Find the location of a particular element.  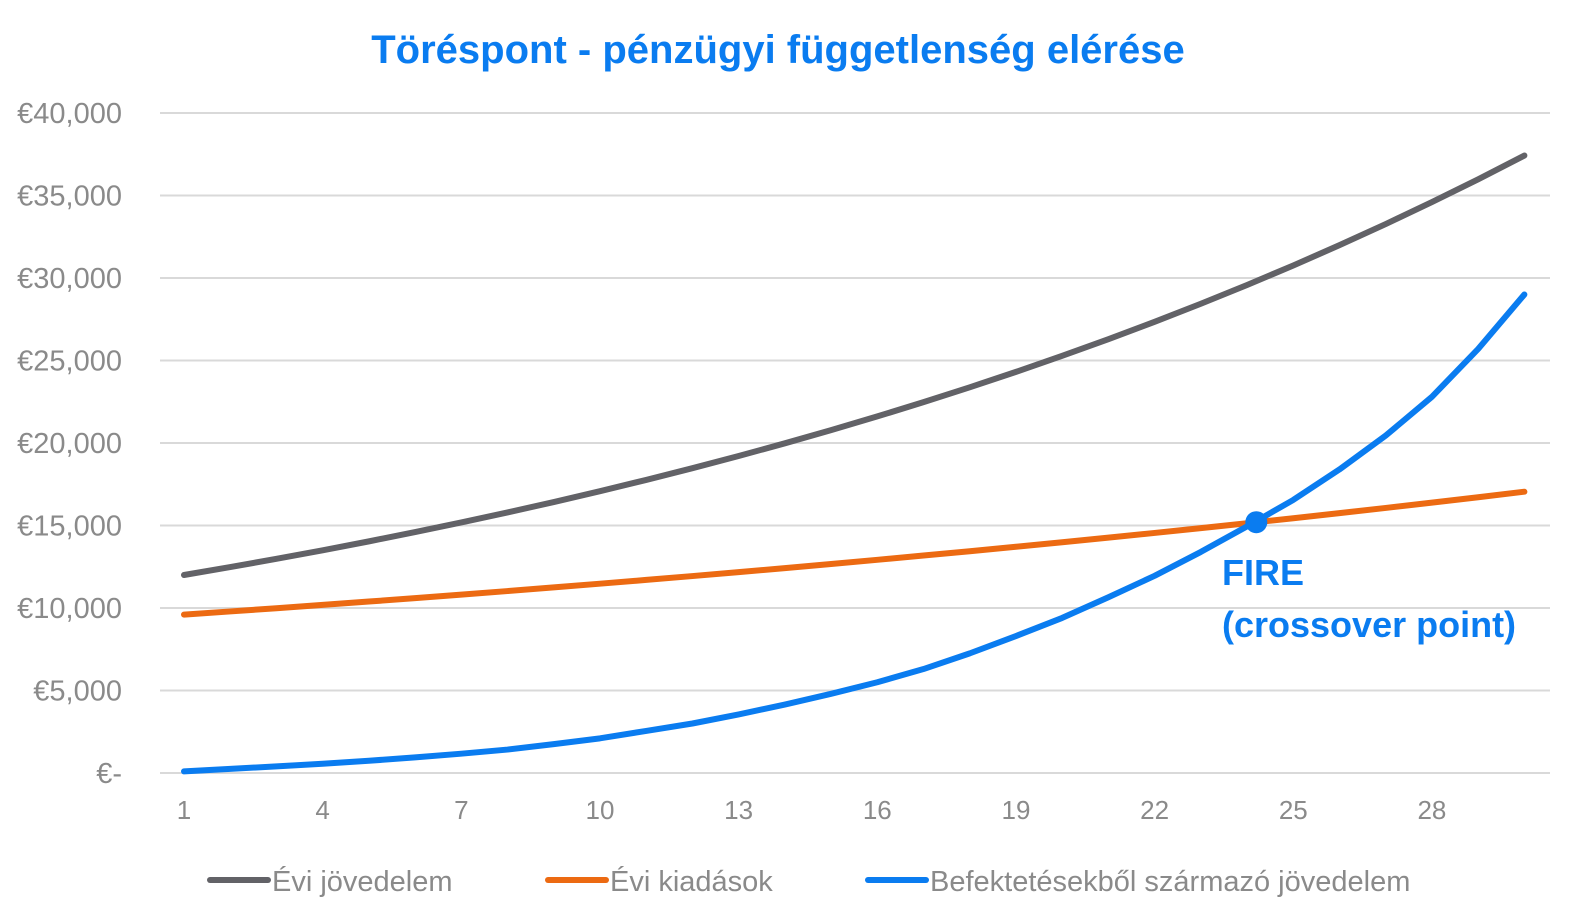

legend-label-3: Befektetésekből származó jövedelem is located at coordinates (1170, 882).